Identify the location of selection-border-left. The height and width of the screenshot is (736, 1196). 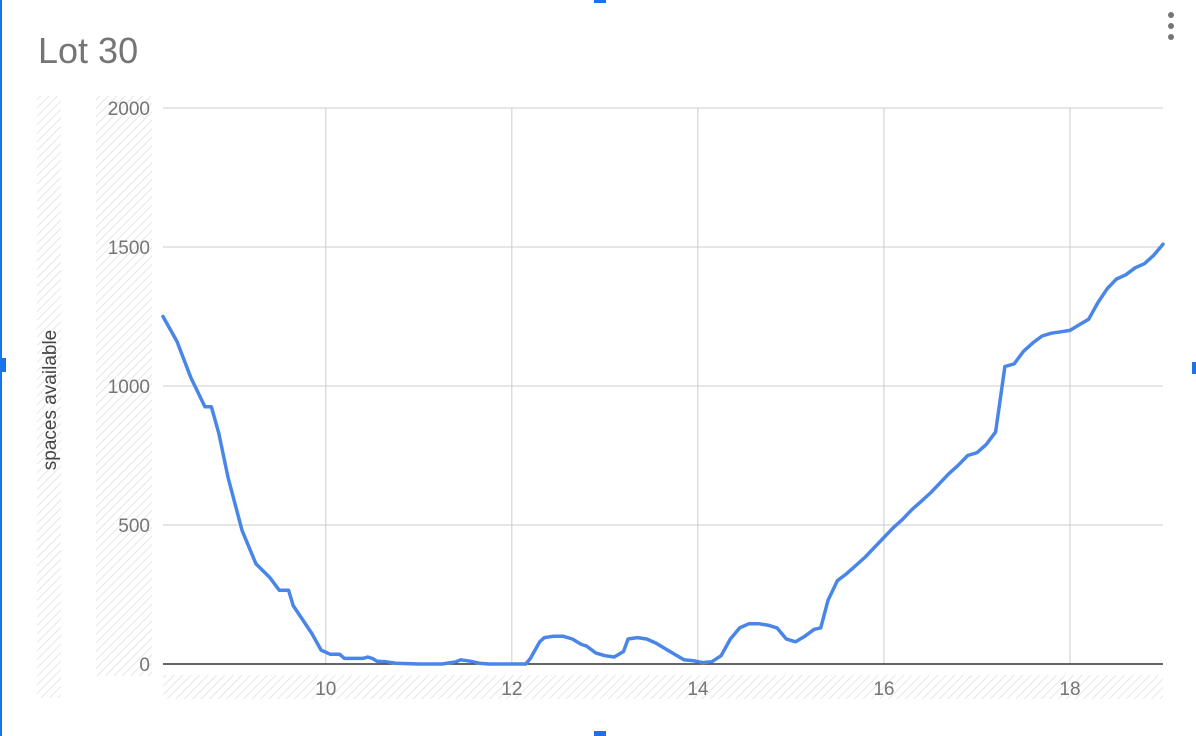
(1, 368).